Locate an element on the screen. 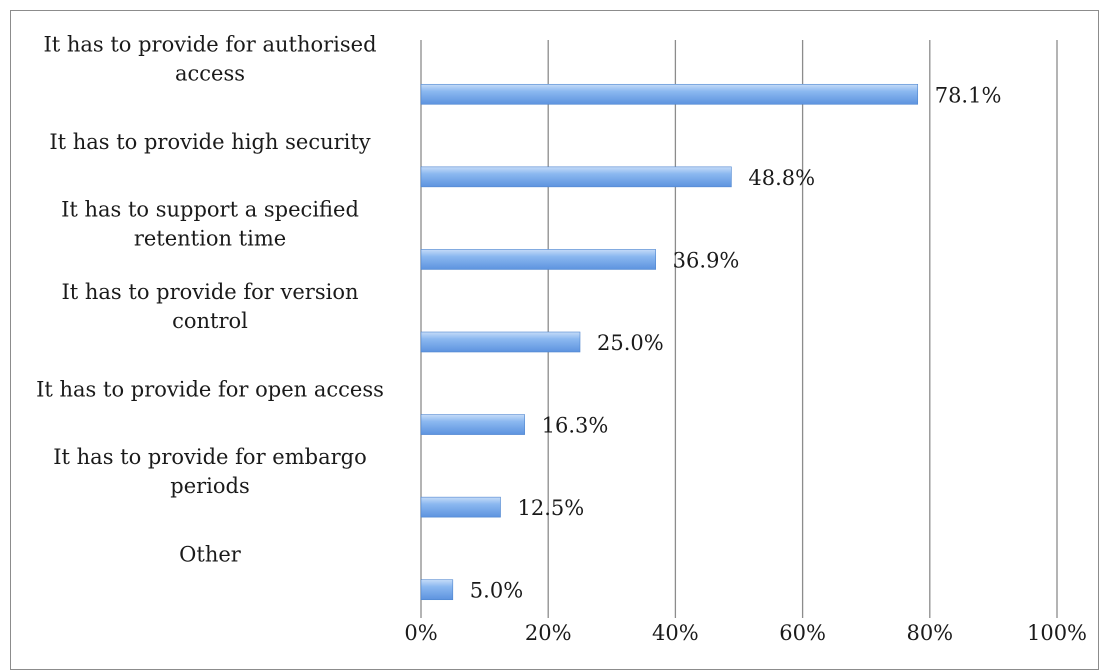 The height and width of the screenshot is (670, 1104). data-label: 78.1% is located at coordinates (968, 95).